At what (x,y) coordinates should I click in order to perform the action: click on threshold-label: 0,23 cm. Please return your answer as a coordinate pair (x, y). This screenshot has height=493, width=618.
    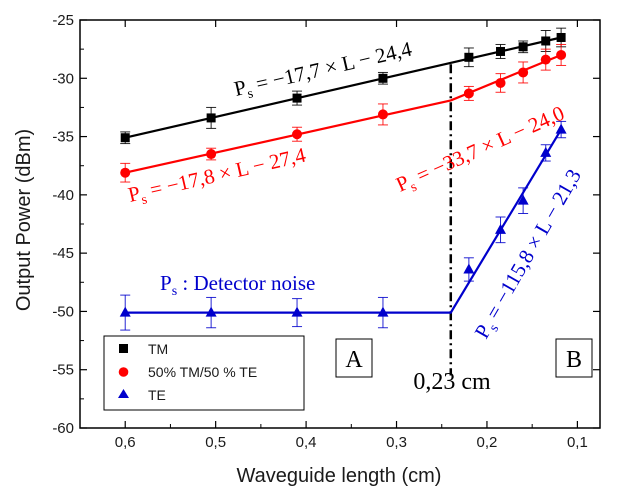
    Looking at the image, I should click on (452, 382).